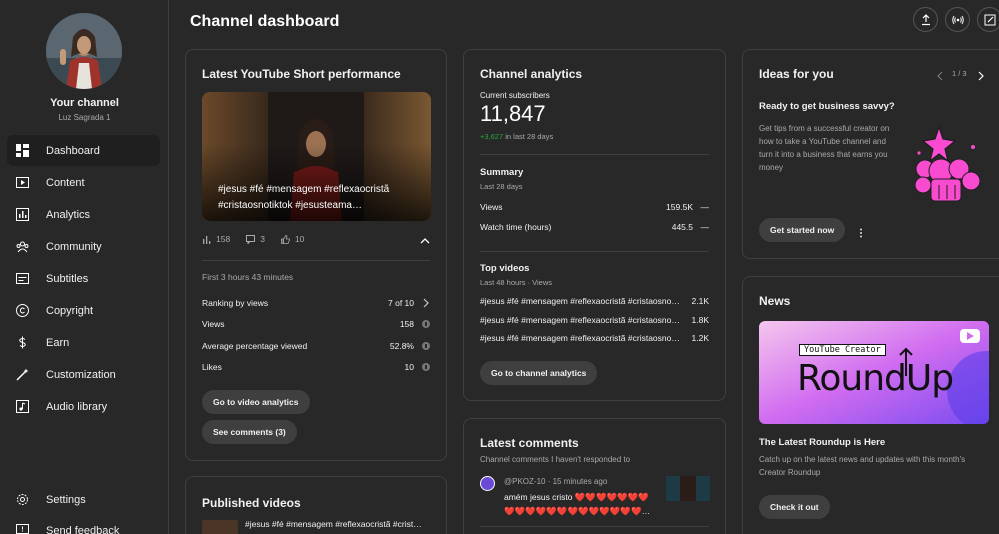 The height and width of the screenshot is (534, 999). Describe the element at coordinates (516, 227) in the screenshot. I see `row-label: Watch time (hours)` at that location.